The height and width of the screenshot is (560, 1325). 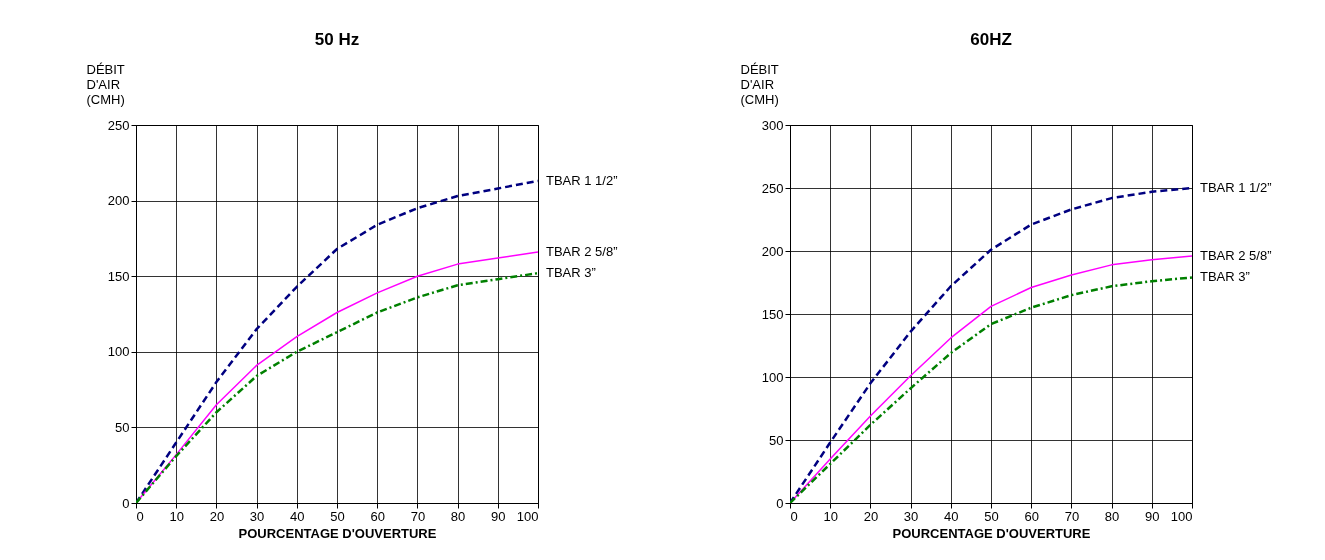 What do you see at coordinates (337, 39) in the screenshot?
I see `chart-title: 50 Hz` at bounding box center [337, 39].